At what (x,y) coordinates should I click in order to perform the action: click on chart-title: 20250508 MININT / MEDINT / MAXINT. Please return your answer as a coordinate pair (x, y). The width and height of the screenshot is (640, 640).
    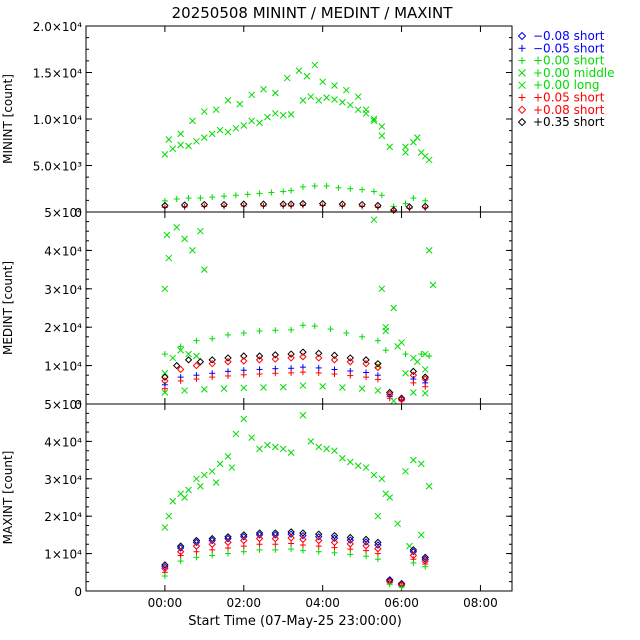
    Looking at the image, I should click on (313, 13).